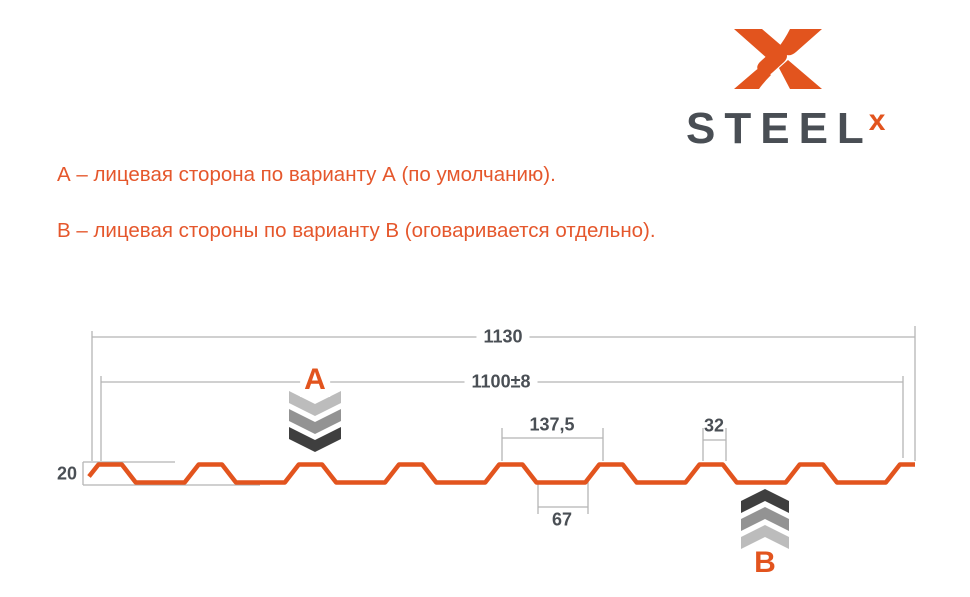 The image size is (970, 597). What do you see at coordinates (315, 380) in the screenshot?
I see `marker-side-a: A` at bounding box center [315, 380].